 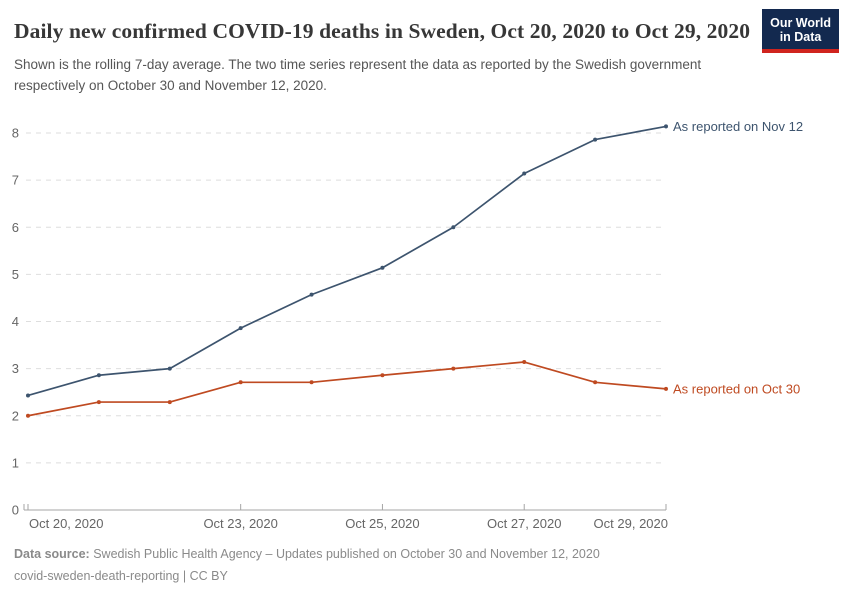 What do you see at coordinates (425, 576) in the screenshot?
I see `license-line: covid-sweden-death-reporting | CC BY` at bounding box center [425, 576].